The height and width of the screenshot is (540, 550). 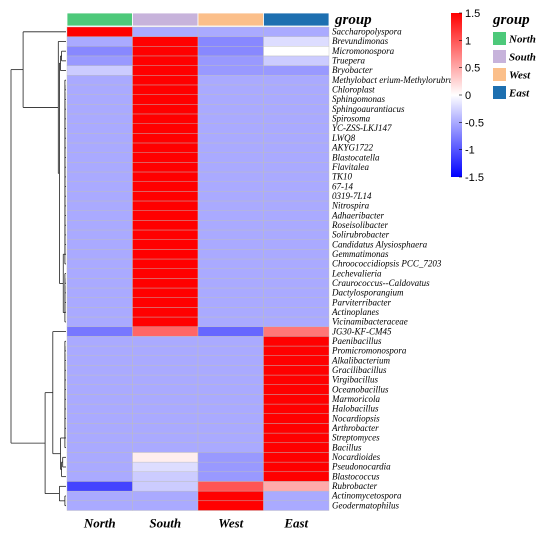 What do you see at coordinates (499, 56) in the screenshot?
I see `legend-swatch-south` at bounding box center [499, 56].